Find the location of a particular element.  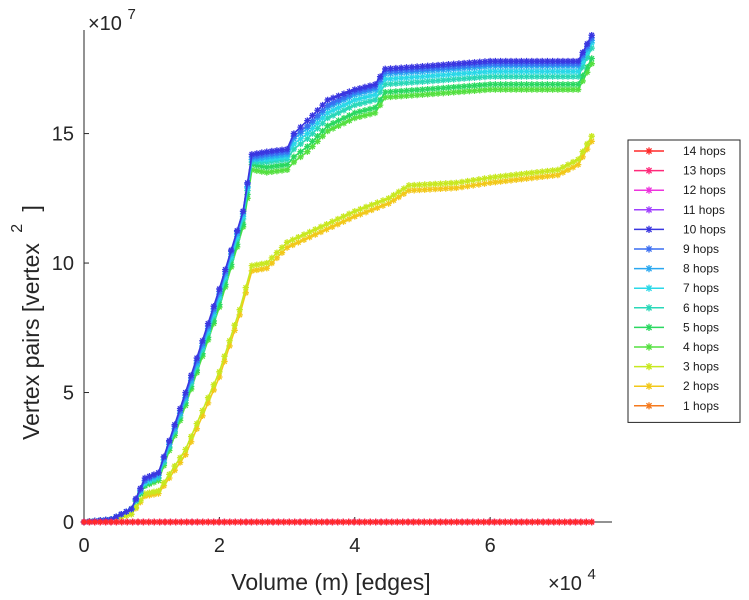

legend-entry: 3 hops is located at coordinates (676, 367).